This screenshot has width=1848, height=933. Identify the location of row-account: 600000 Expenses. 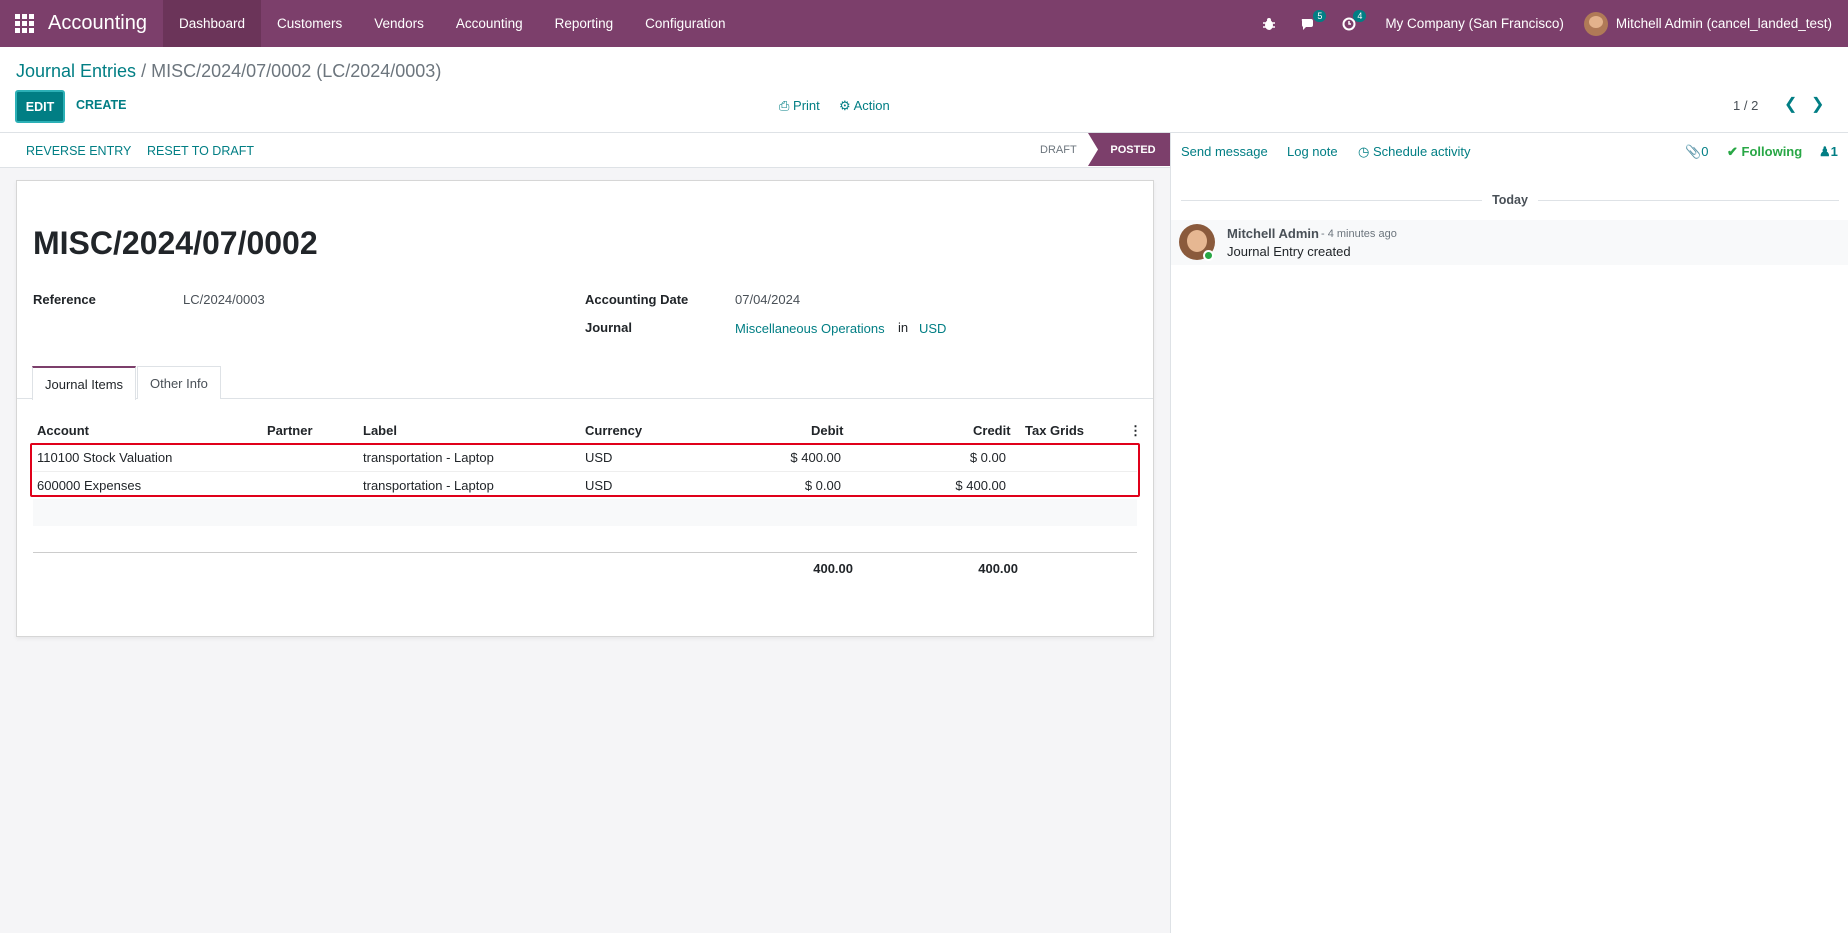
(89, 485).